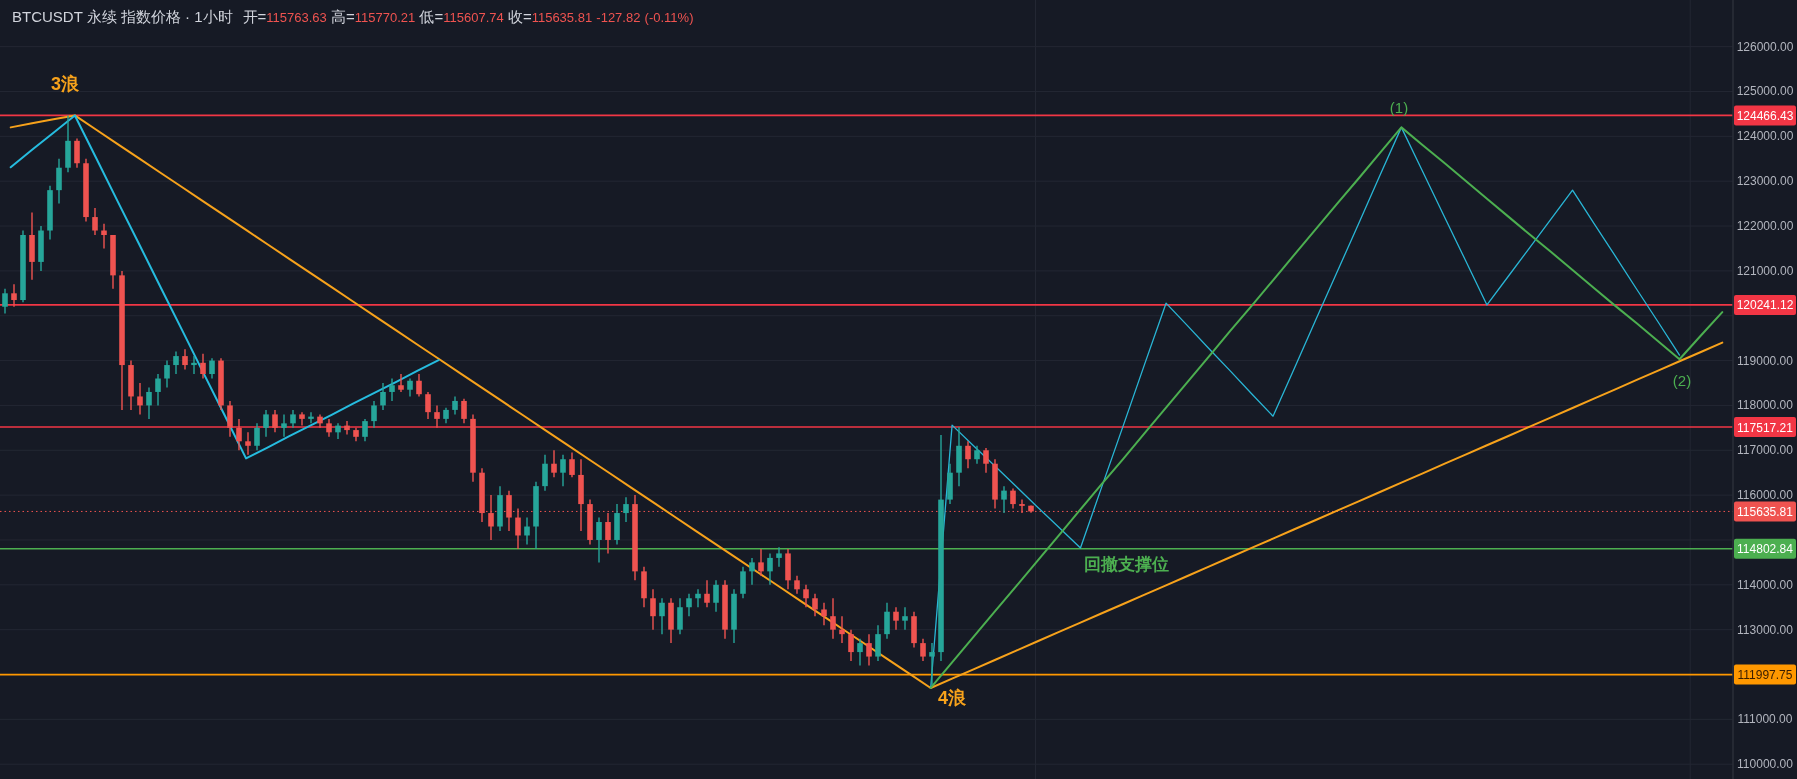 The image size is (1797, 779). Describe the element at coordinates (1765, 115) in the screenshot. I see `ref-line-label: 124466.43` at that location.